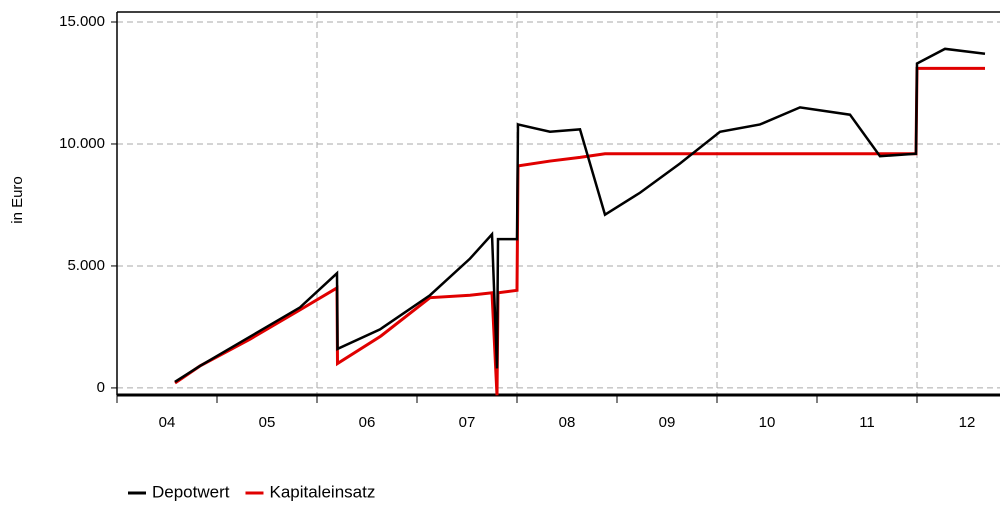 The image size is (1007, 509). What do you see at coordinates (82, 143) in the screenshot?
I see `y-tick-label: 10.000` at bounding box center [82, 143].